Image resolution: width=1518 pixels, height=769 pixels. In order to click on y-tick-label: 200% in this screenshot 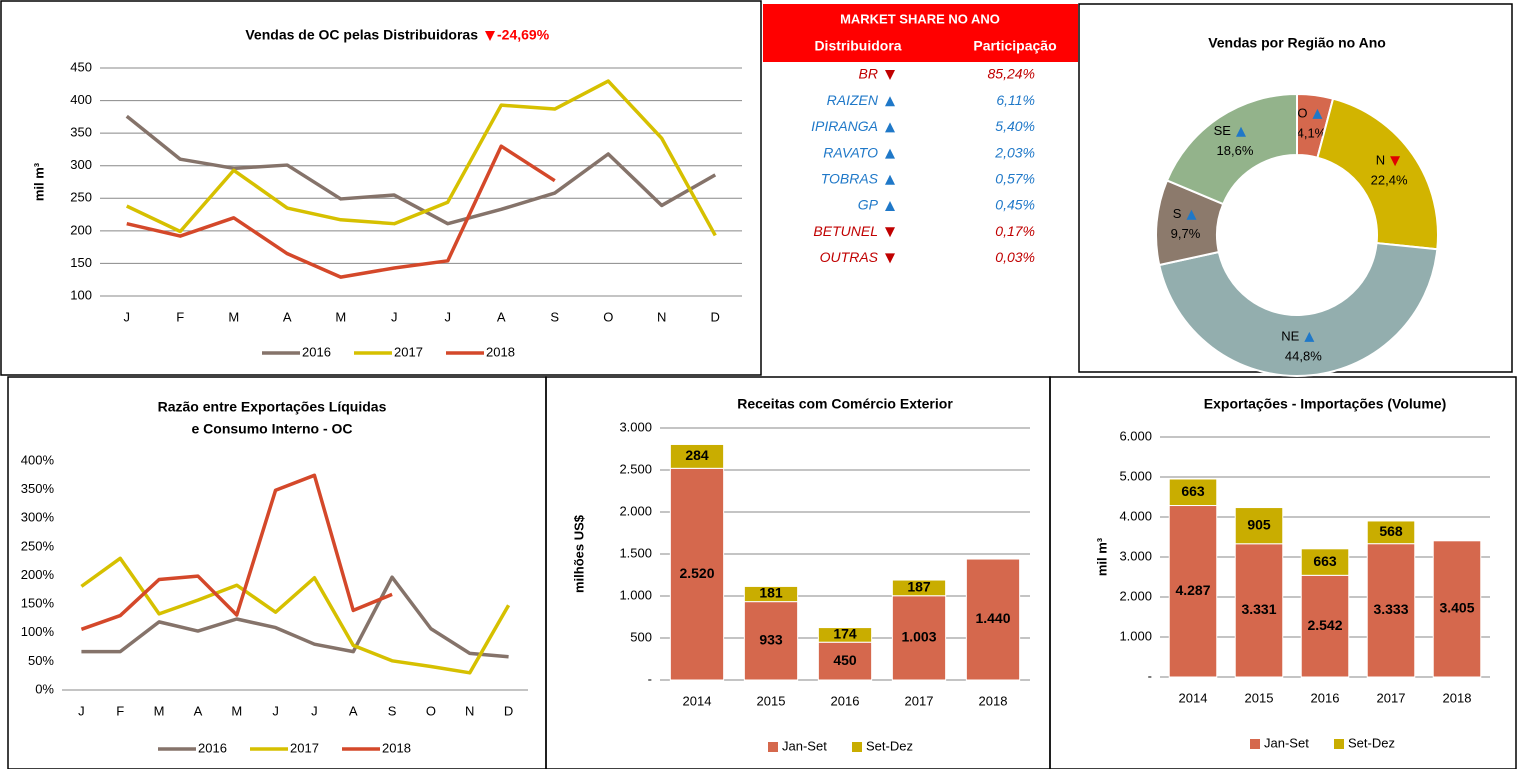, I will do `click(38, 574)`.